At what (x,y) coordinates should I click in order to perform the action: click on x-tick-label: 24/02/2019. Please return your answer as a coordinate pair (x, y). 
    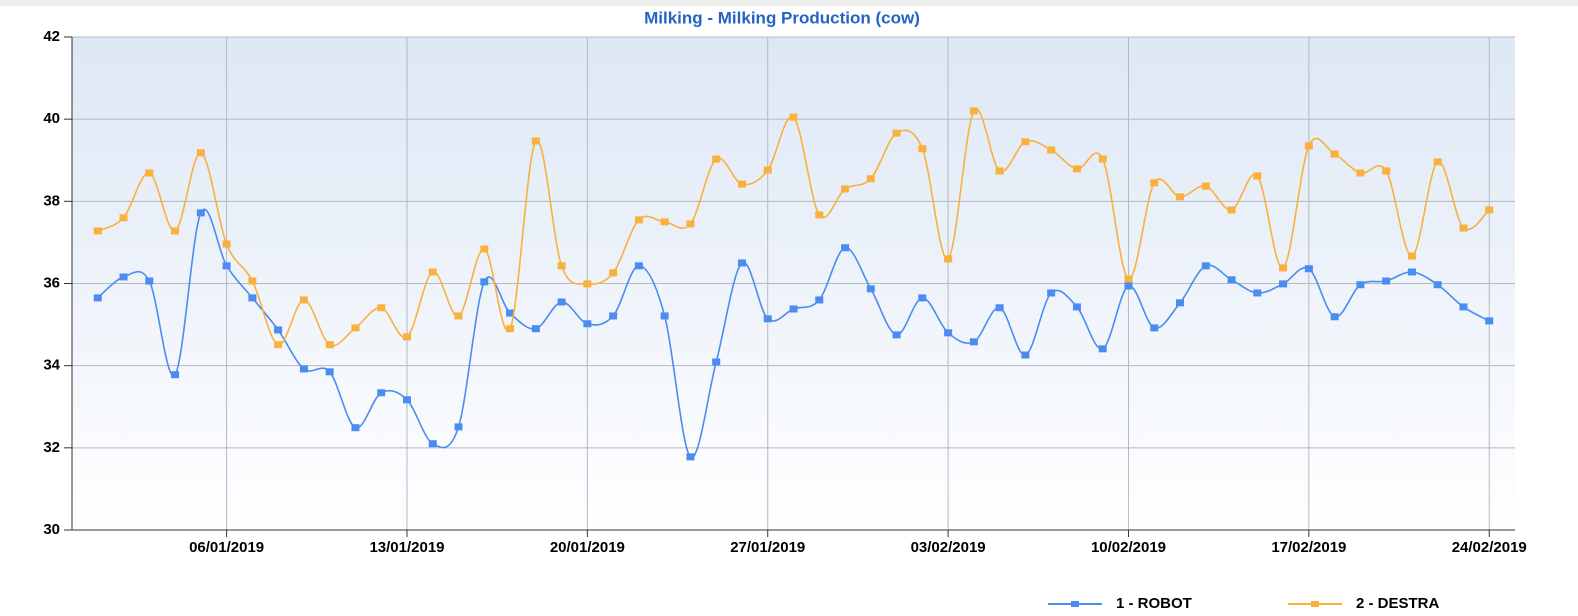
    Looking at the image, I should click on (1489, 547).